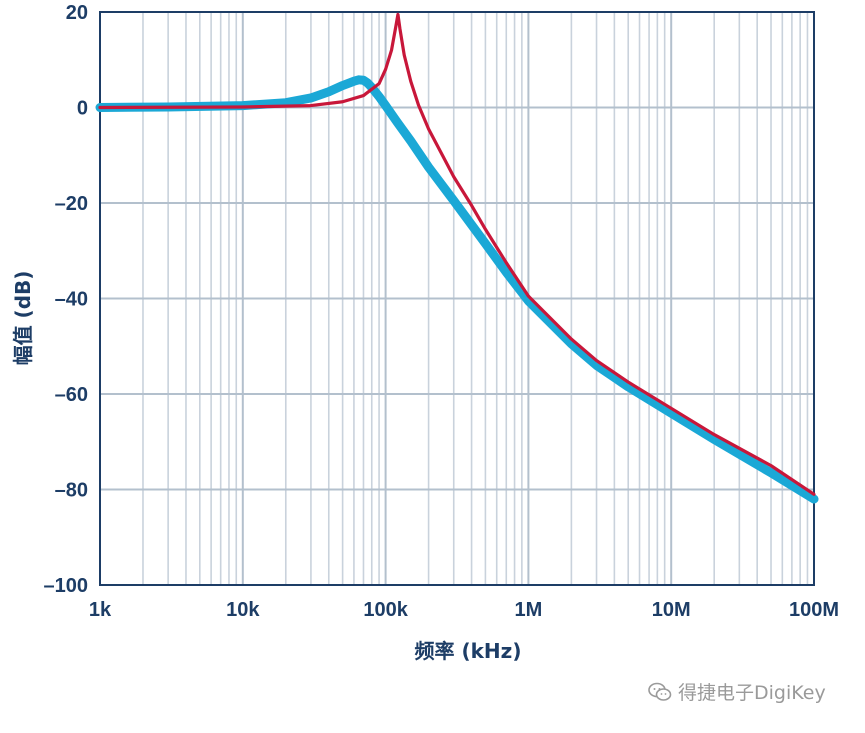  Describe the element at coordinates (814, 610) in the screenshot. I see `x-tick-label: 100M` at that location.